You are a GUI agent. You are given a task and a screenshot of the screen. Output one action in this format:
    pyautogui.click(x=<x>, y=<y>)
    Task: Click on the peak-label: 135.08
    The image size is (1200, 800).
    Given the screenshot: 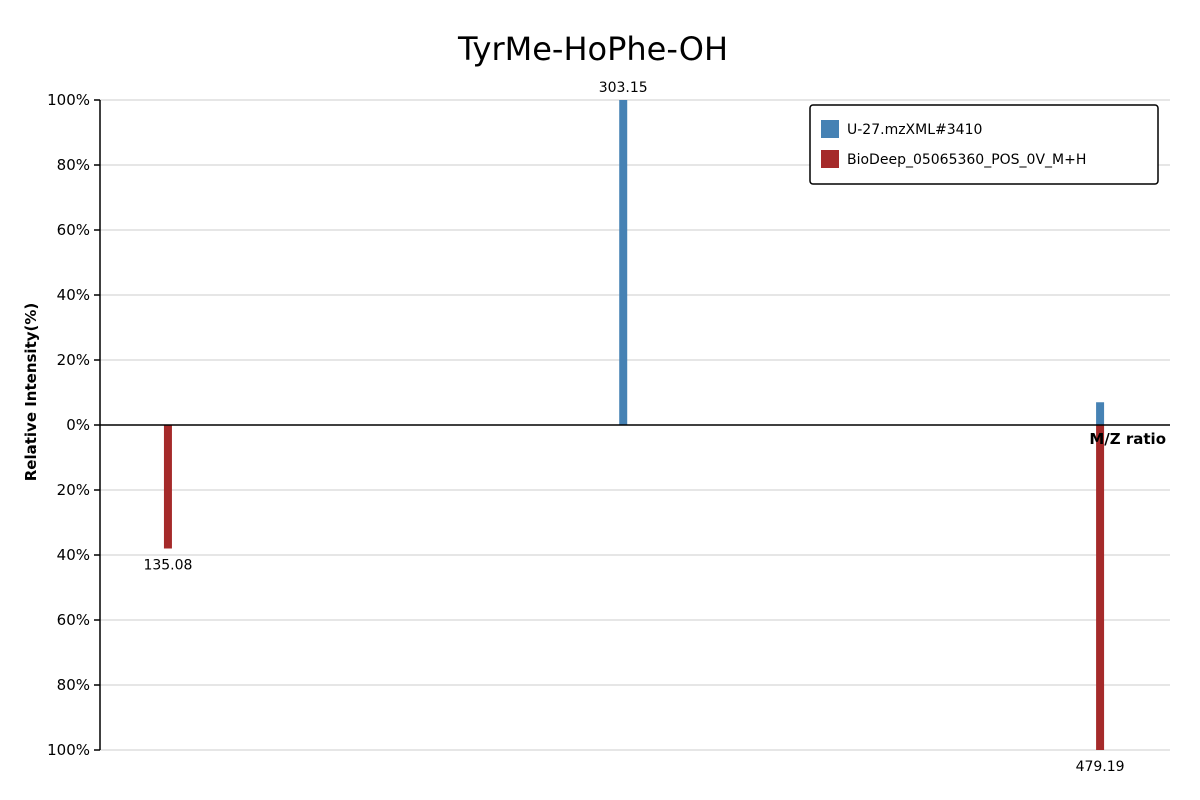 What is the action you would take?
    pyautogui.click(x=167, y=566)
    